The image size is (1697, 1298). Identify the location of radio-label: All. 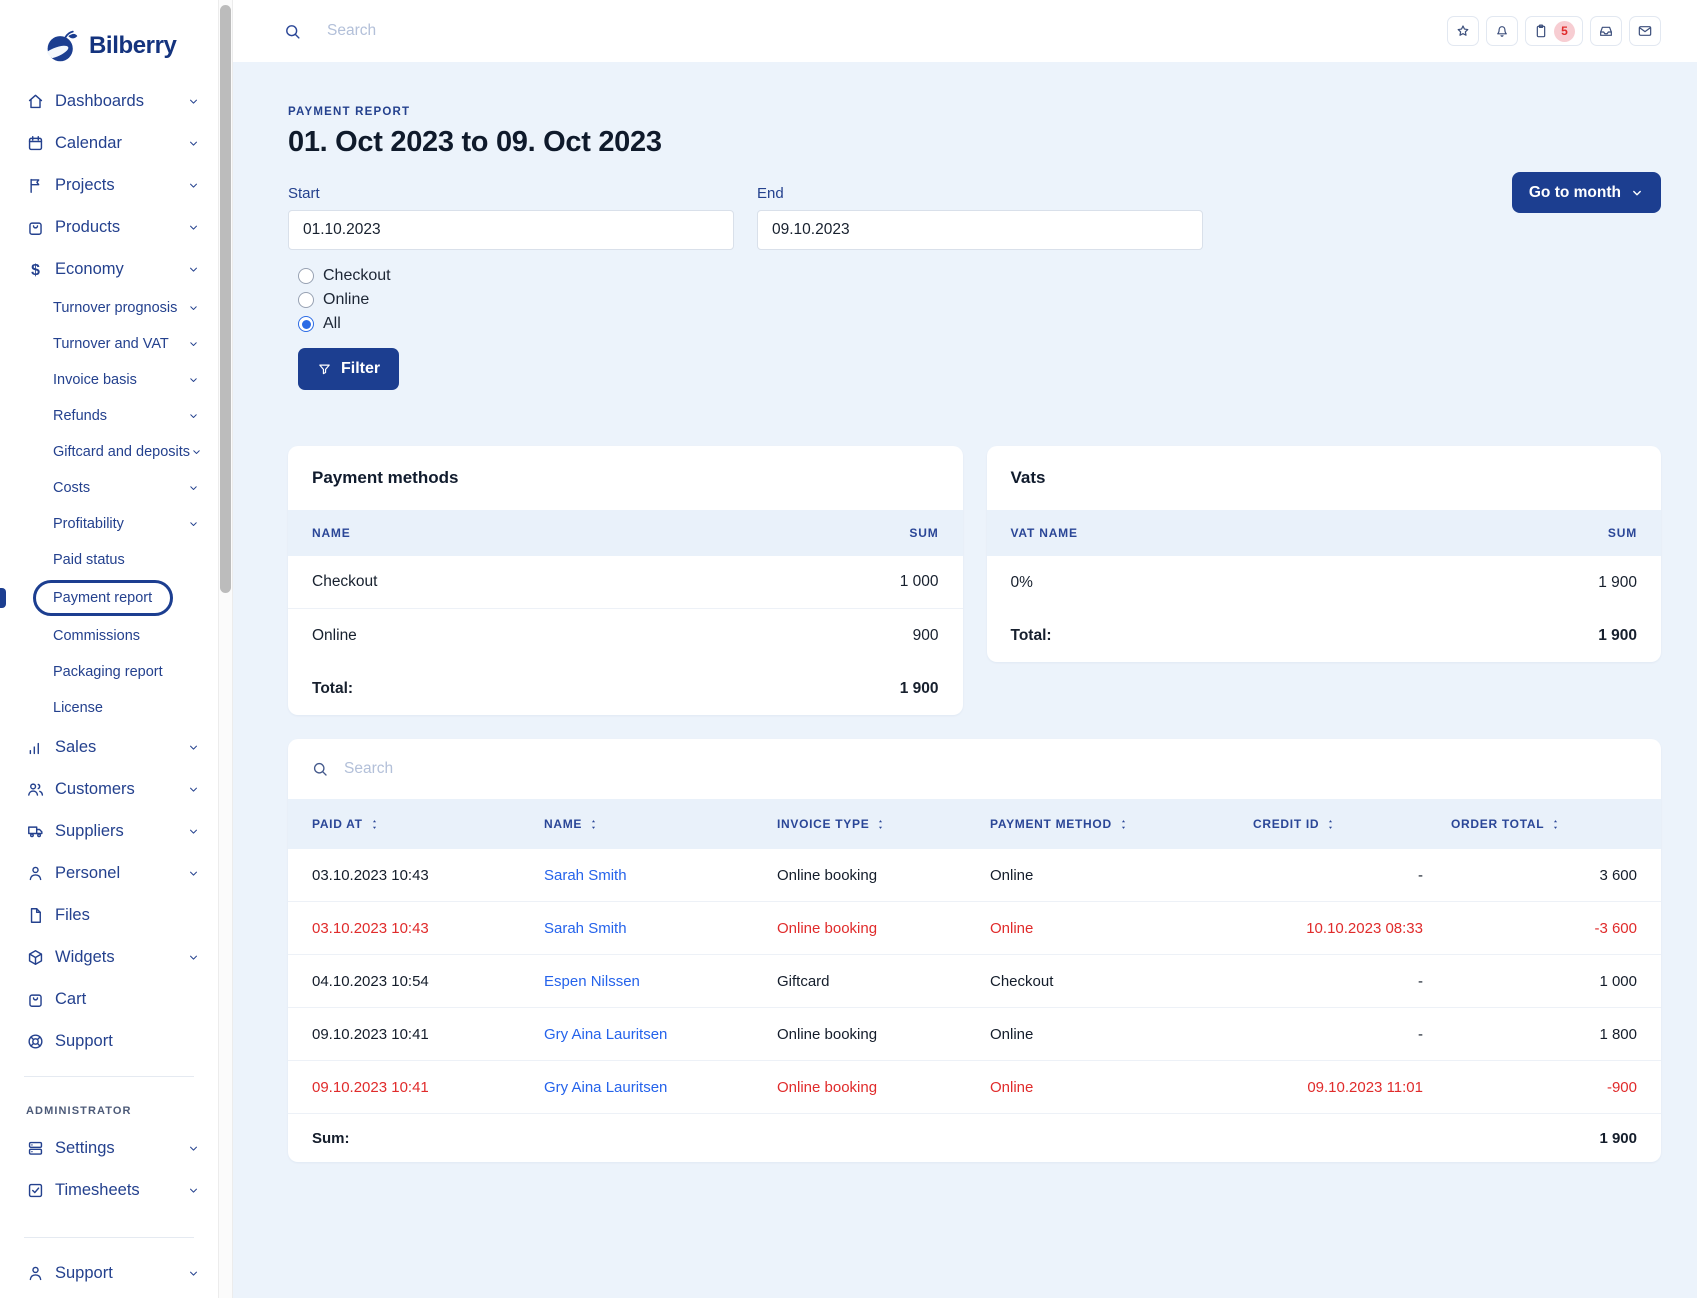
(332, 323).